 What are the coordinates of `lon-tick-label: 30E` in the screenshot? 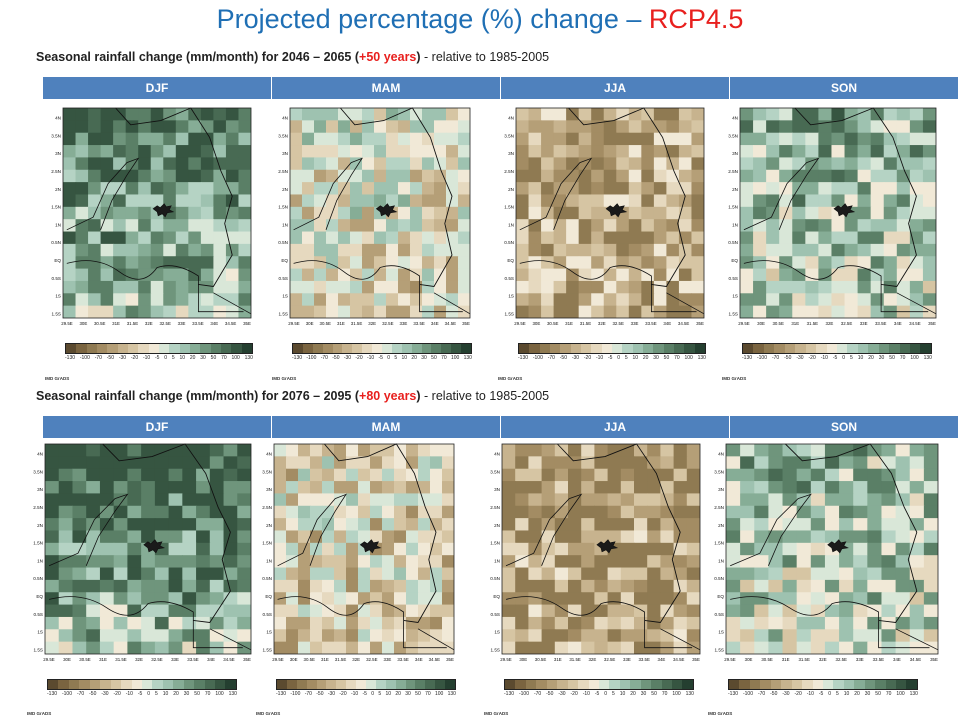 It's located at (67, 659).